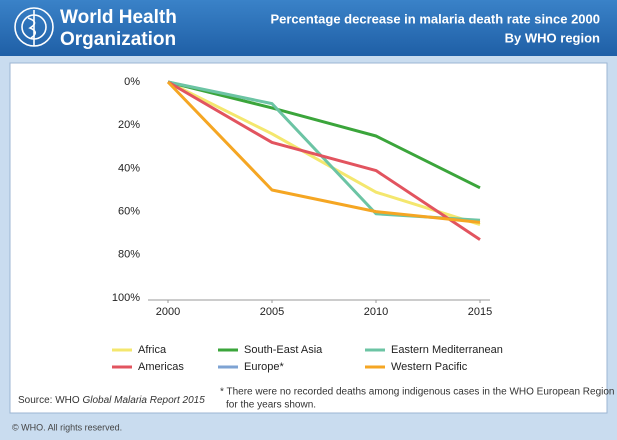 The image size is (617, 440). Describe the element at coordinates (129, 125) in the screenshot. I see `y-tick-label: 20%` at that location.